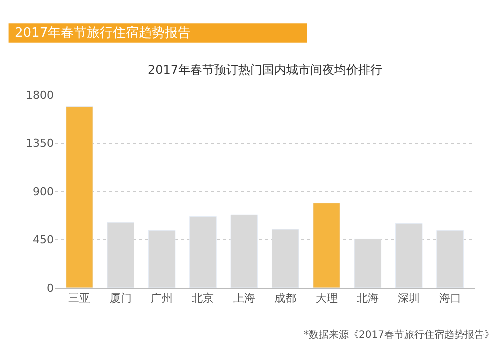 The image size is (500, 350). What do you see at coordinates (367, 299) in the screenshot?
I see `x-tick-label: 北海` at bounding box center [367, 299].